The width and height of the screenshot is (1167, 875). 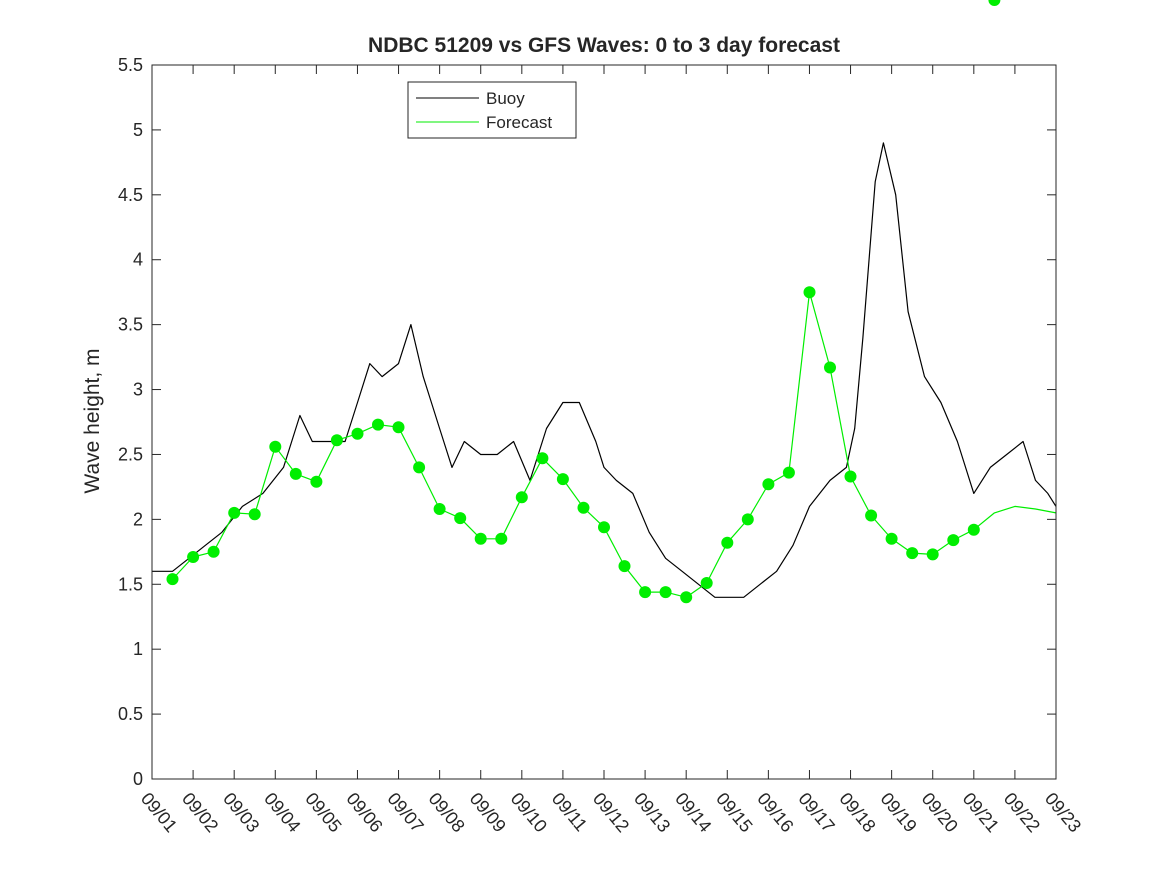 I want to click on y-tick-label: 3, so click(x=138, y=390).